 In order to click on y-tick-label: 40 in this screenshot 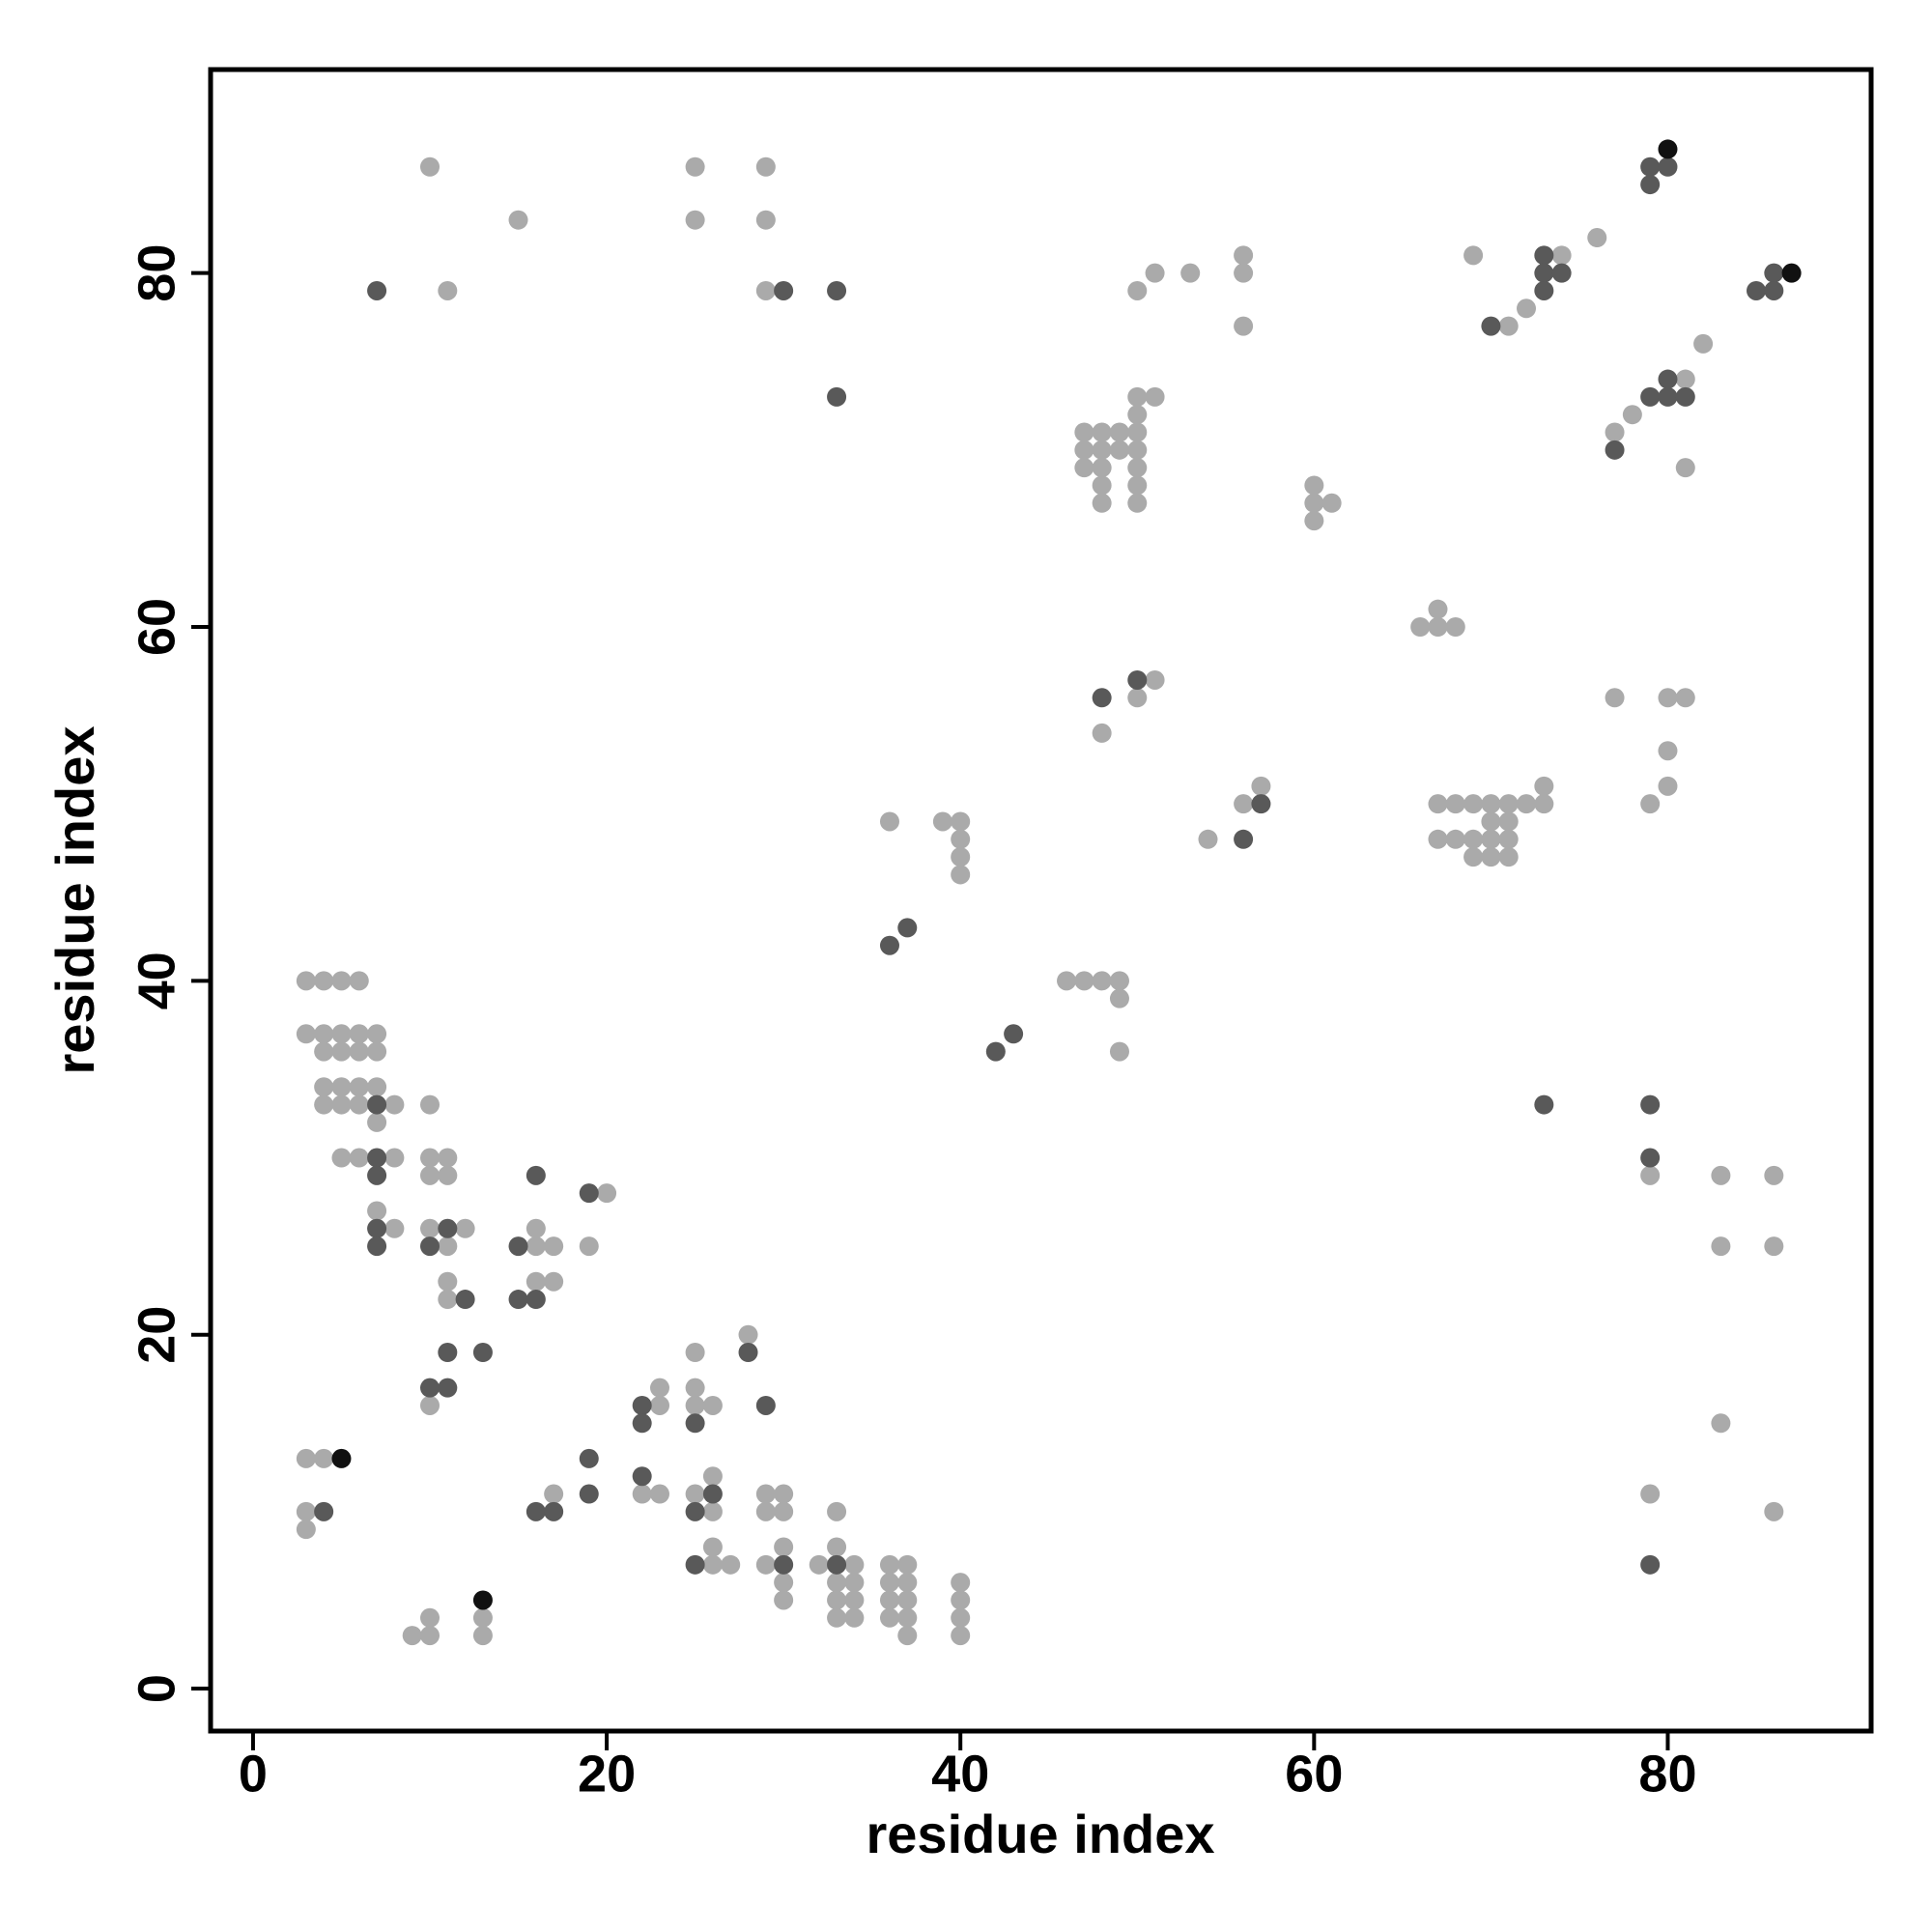, I will do `click(156, 980)`.